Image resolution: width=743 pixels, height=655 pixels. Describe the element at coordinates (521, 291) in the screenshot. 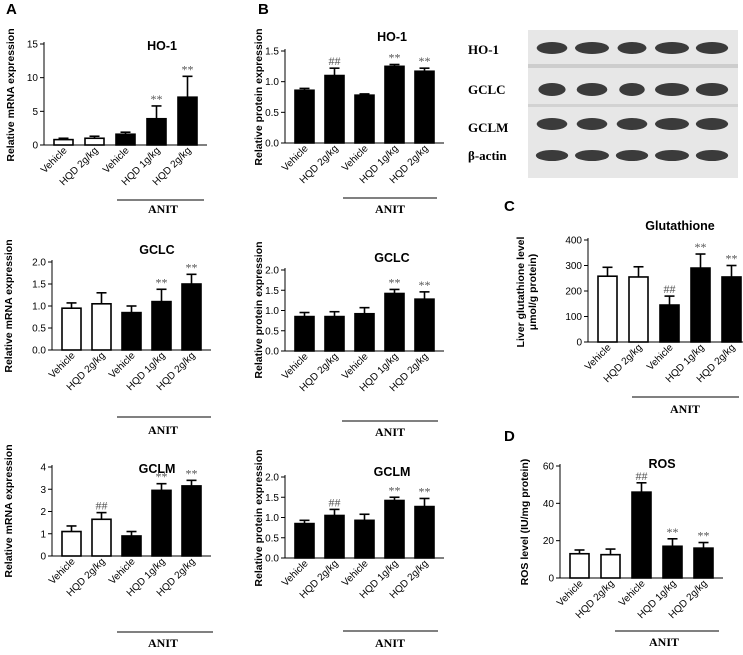

I see `y-axis-label: Liver glutathione level` at that location.